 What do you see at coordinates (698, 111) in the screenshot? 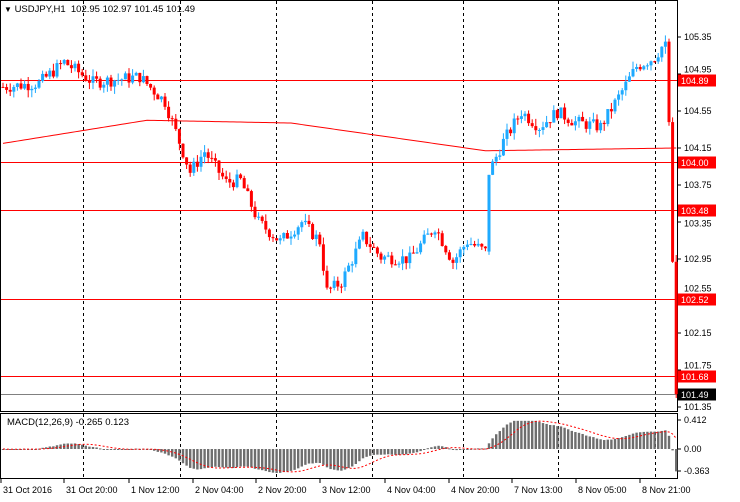
I see `price-tick-label: 104.55` at bounding box center [698, 111].